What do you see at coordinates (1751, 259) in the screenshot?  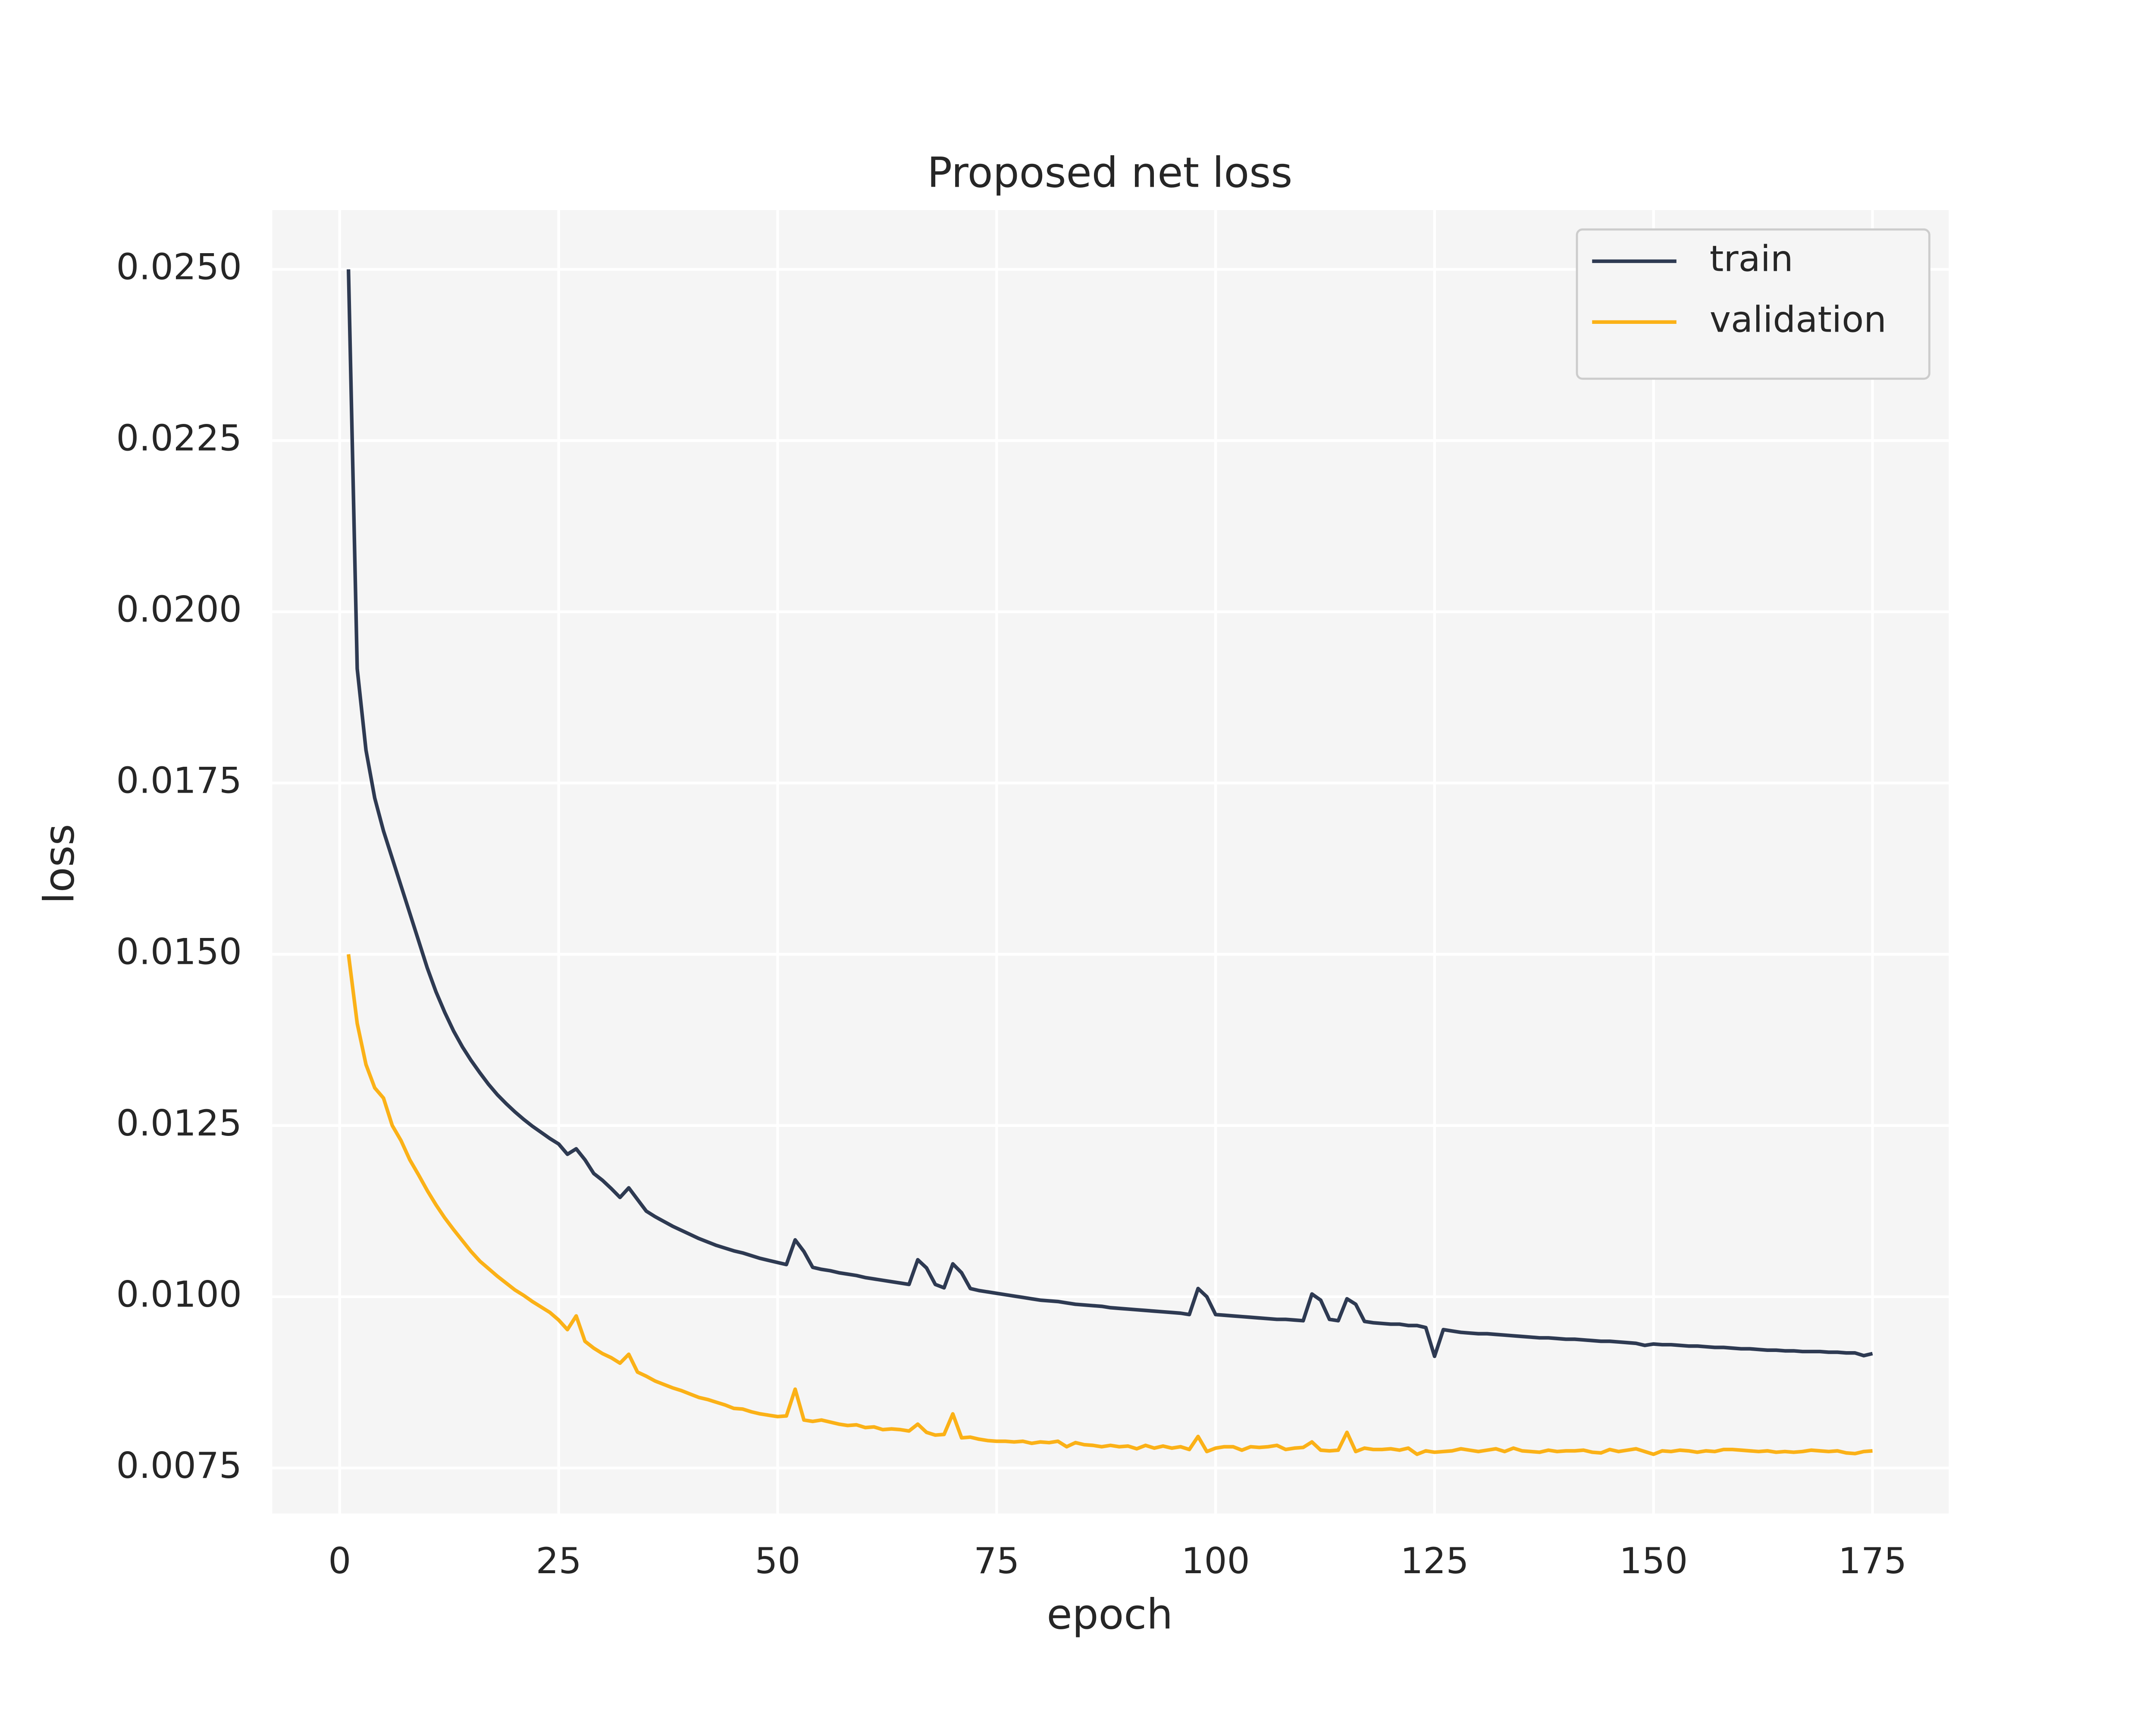 I see `legend-label: train` at bounding box center [1751, 259].